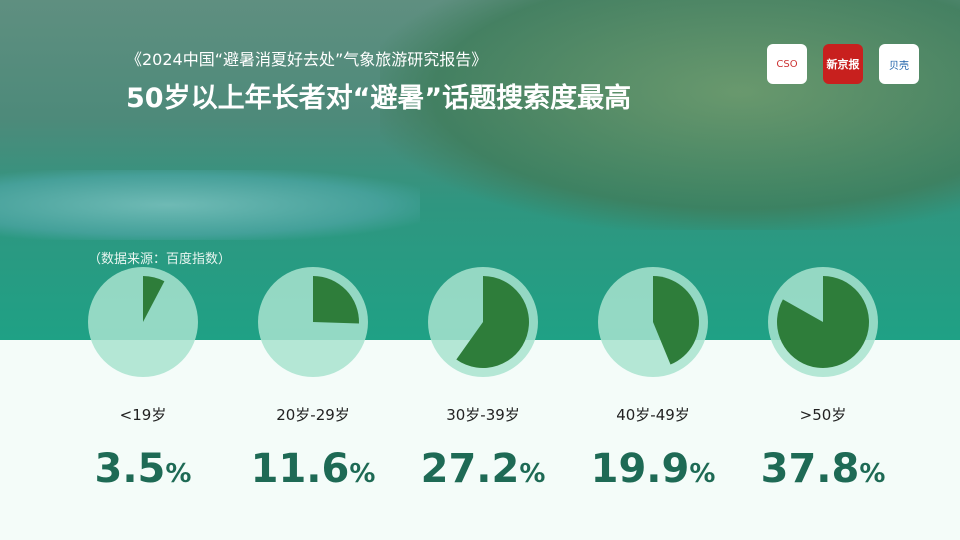 The height and width of the screenshot is (540, 960). What do you see at coordinates (210, 205) in the screenshot?
I see `lake-illustration` at bounding box center [210, 205].